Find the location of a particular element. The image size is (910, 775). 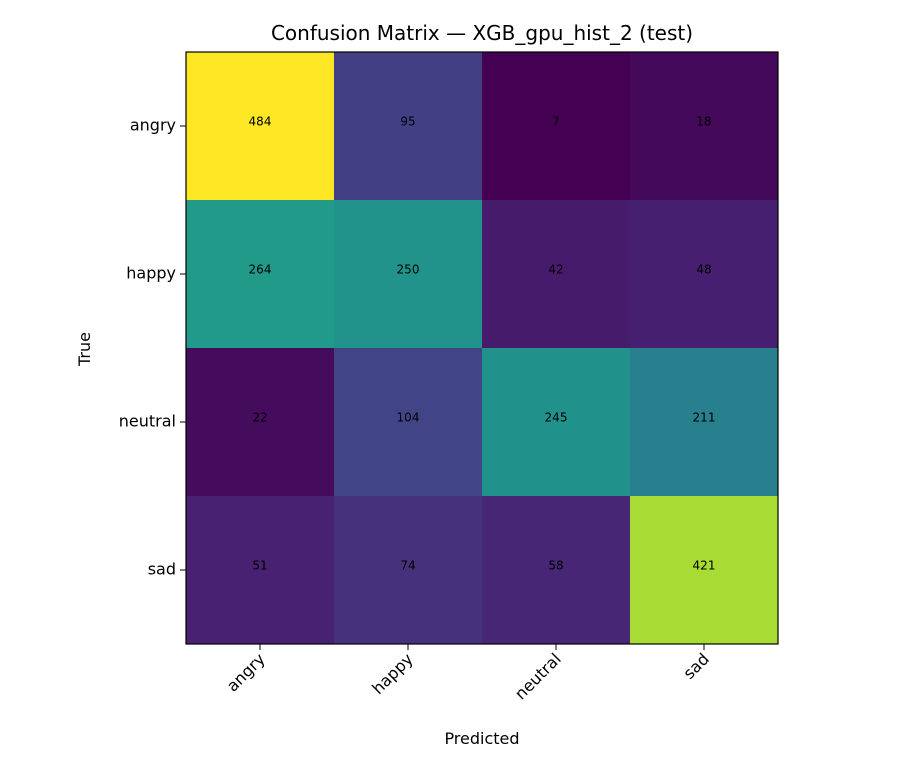

y-axis-ticks: angry happy neutral sad is located at coordinates (152, 347).